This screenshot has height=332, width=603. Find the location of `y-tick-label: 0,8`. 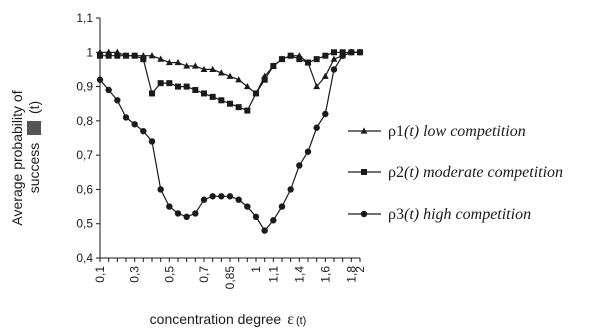

y-tick-label: 0,8 is located at coordinates (84, 121).